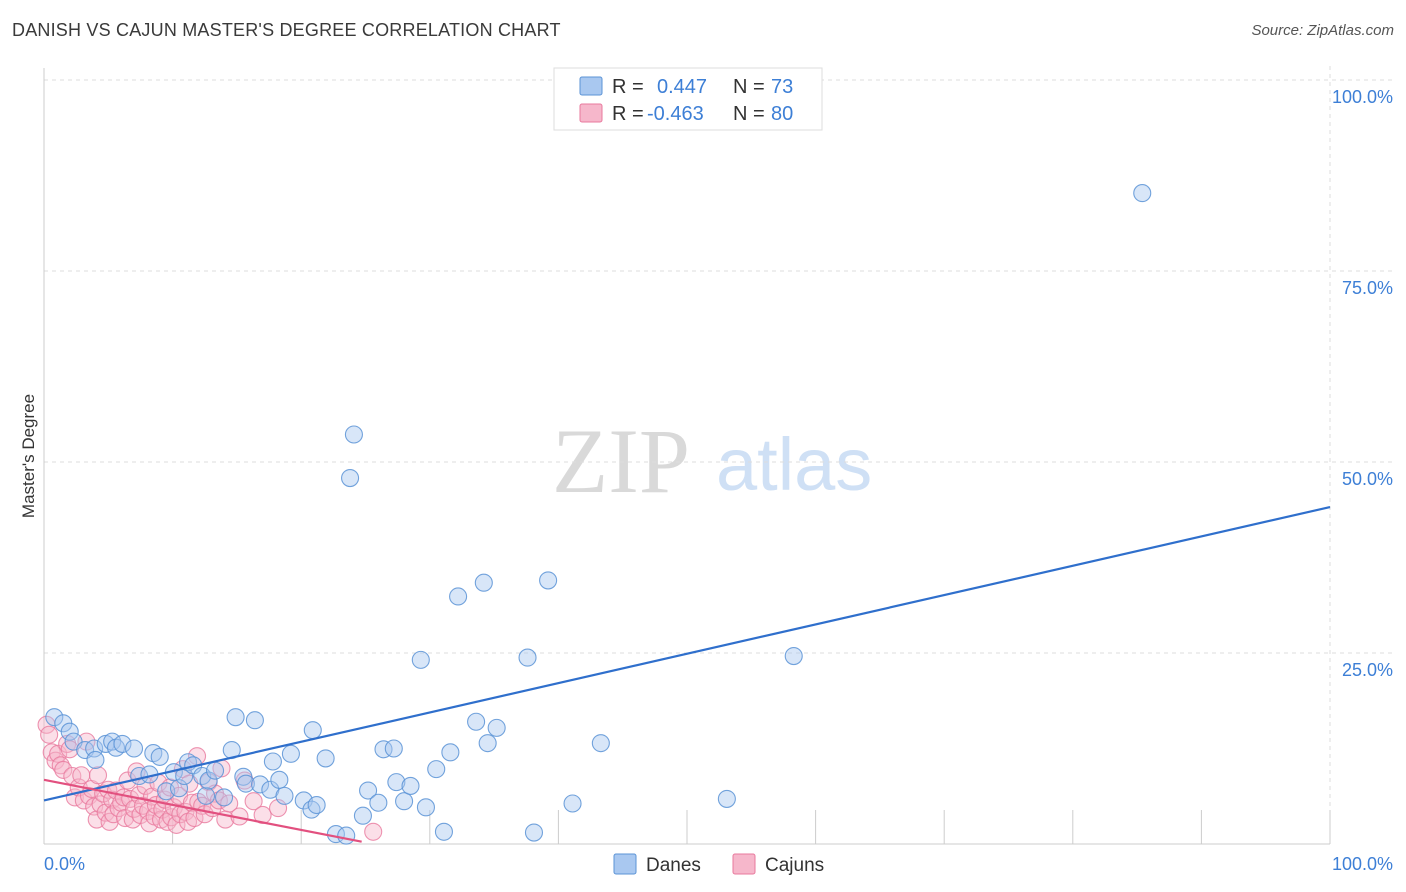 This screenshot has width=1406, height=892. I want to click on watermark-atlas: atlas, so click(794, 464).